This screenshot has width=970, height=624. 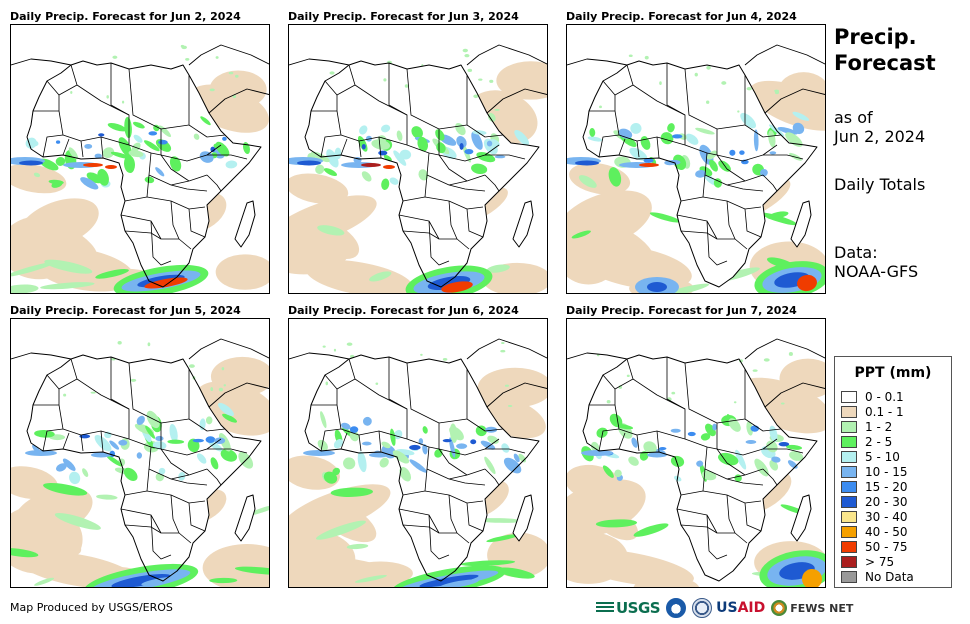 What do you see at coordinates (886, 471) in the screenshot?
I see `legend-label: 10 - 15` at bounding box center [886, 471].